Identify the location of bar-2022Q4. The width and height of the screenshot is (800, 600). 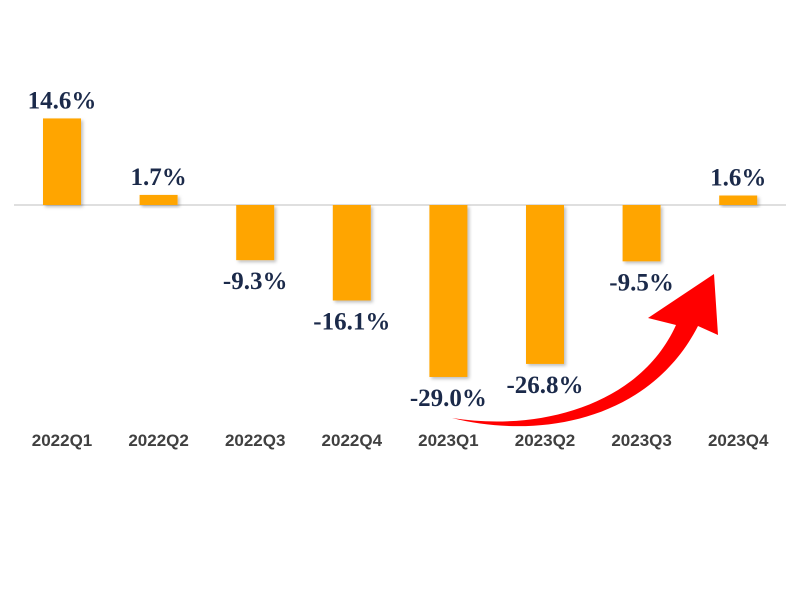
(351, 253).